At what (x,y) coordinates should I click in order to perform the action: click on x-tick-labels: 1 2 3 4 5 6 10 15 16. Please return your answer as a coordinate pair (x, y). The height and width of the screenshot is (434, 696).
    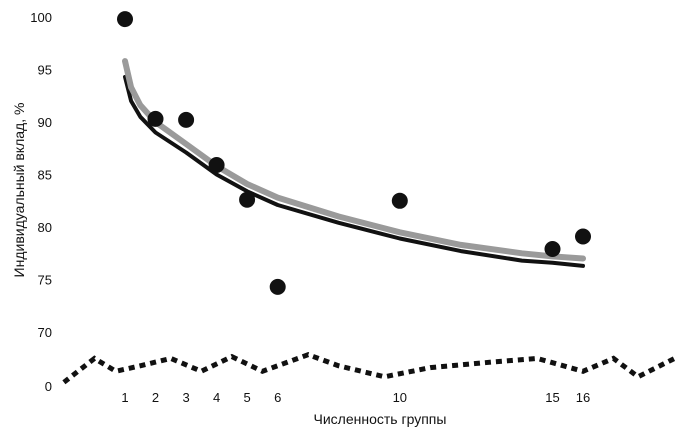
    Looking at the image, I should click on (355, 397).